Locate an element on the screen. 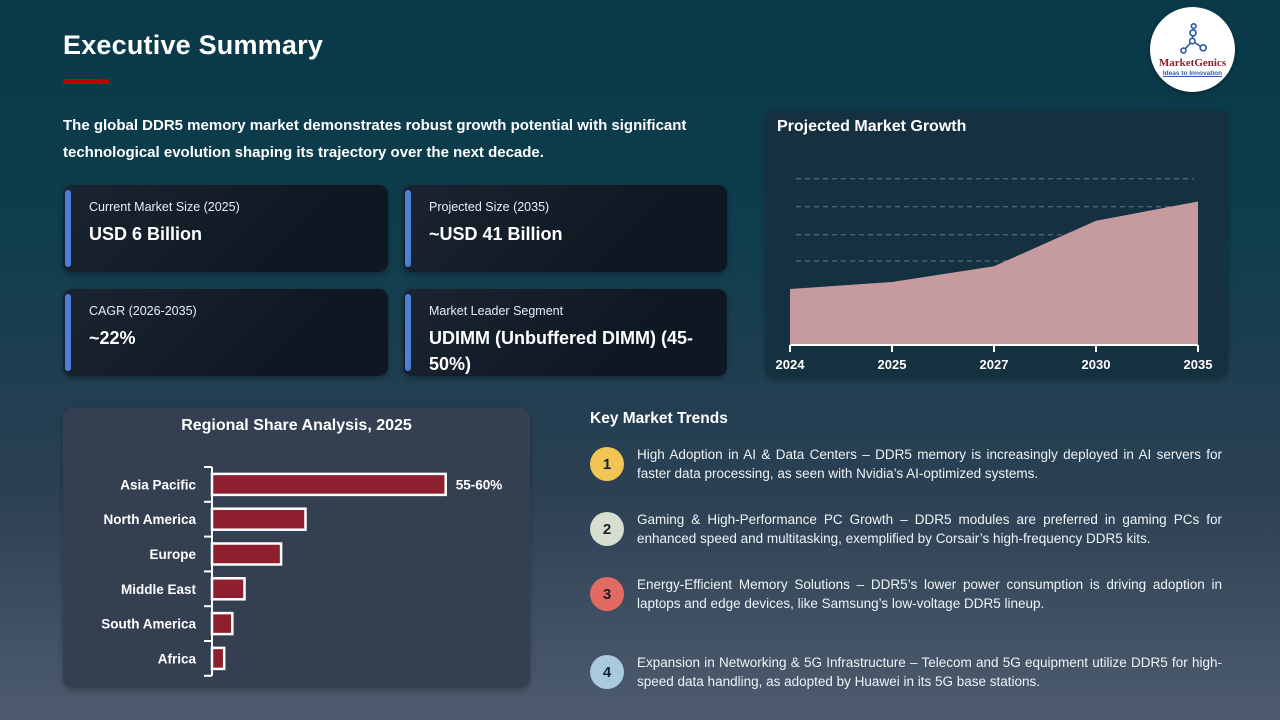  page-title: Executive Summary is located at coordinates (193, 45).